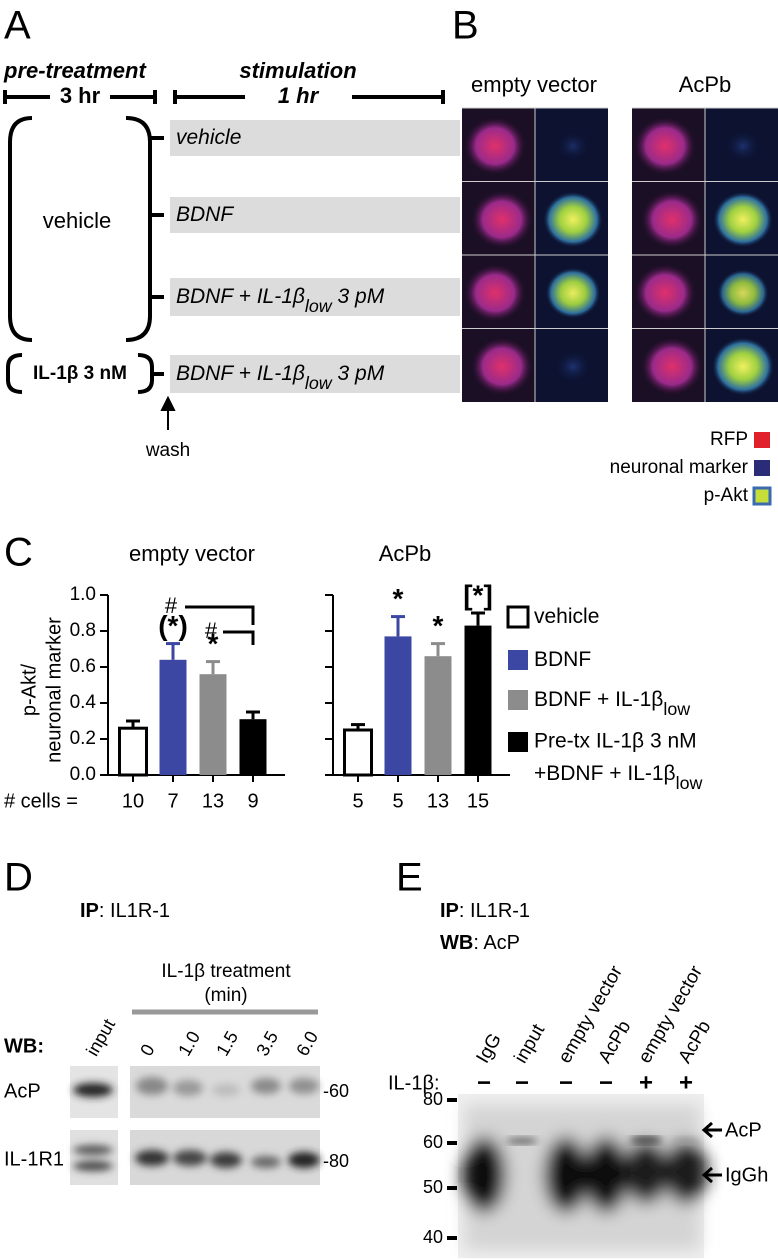  What do you see at coordinates (465, 26) in the screenshot?
I see `panel-label: B` at bounding box center [465, 26].